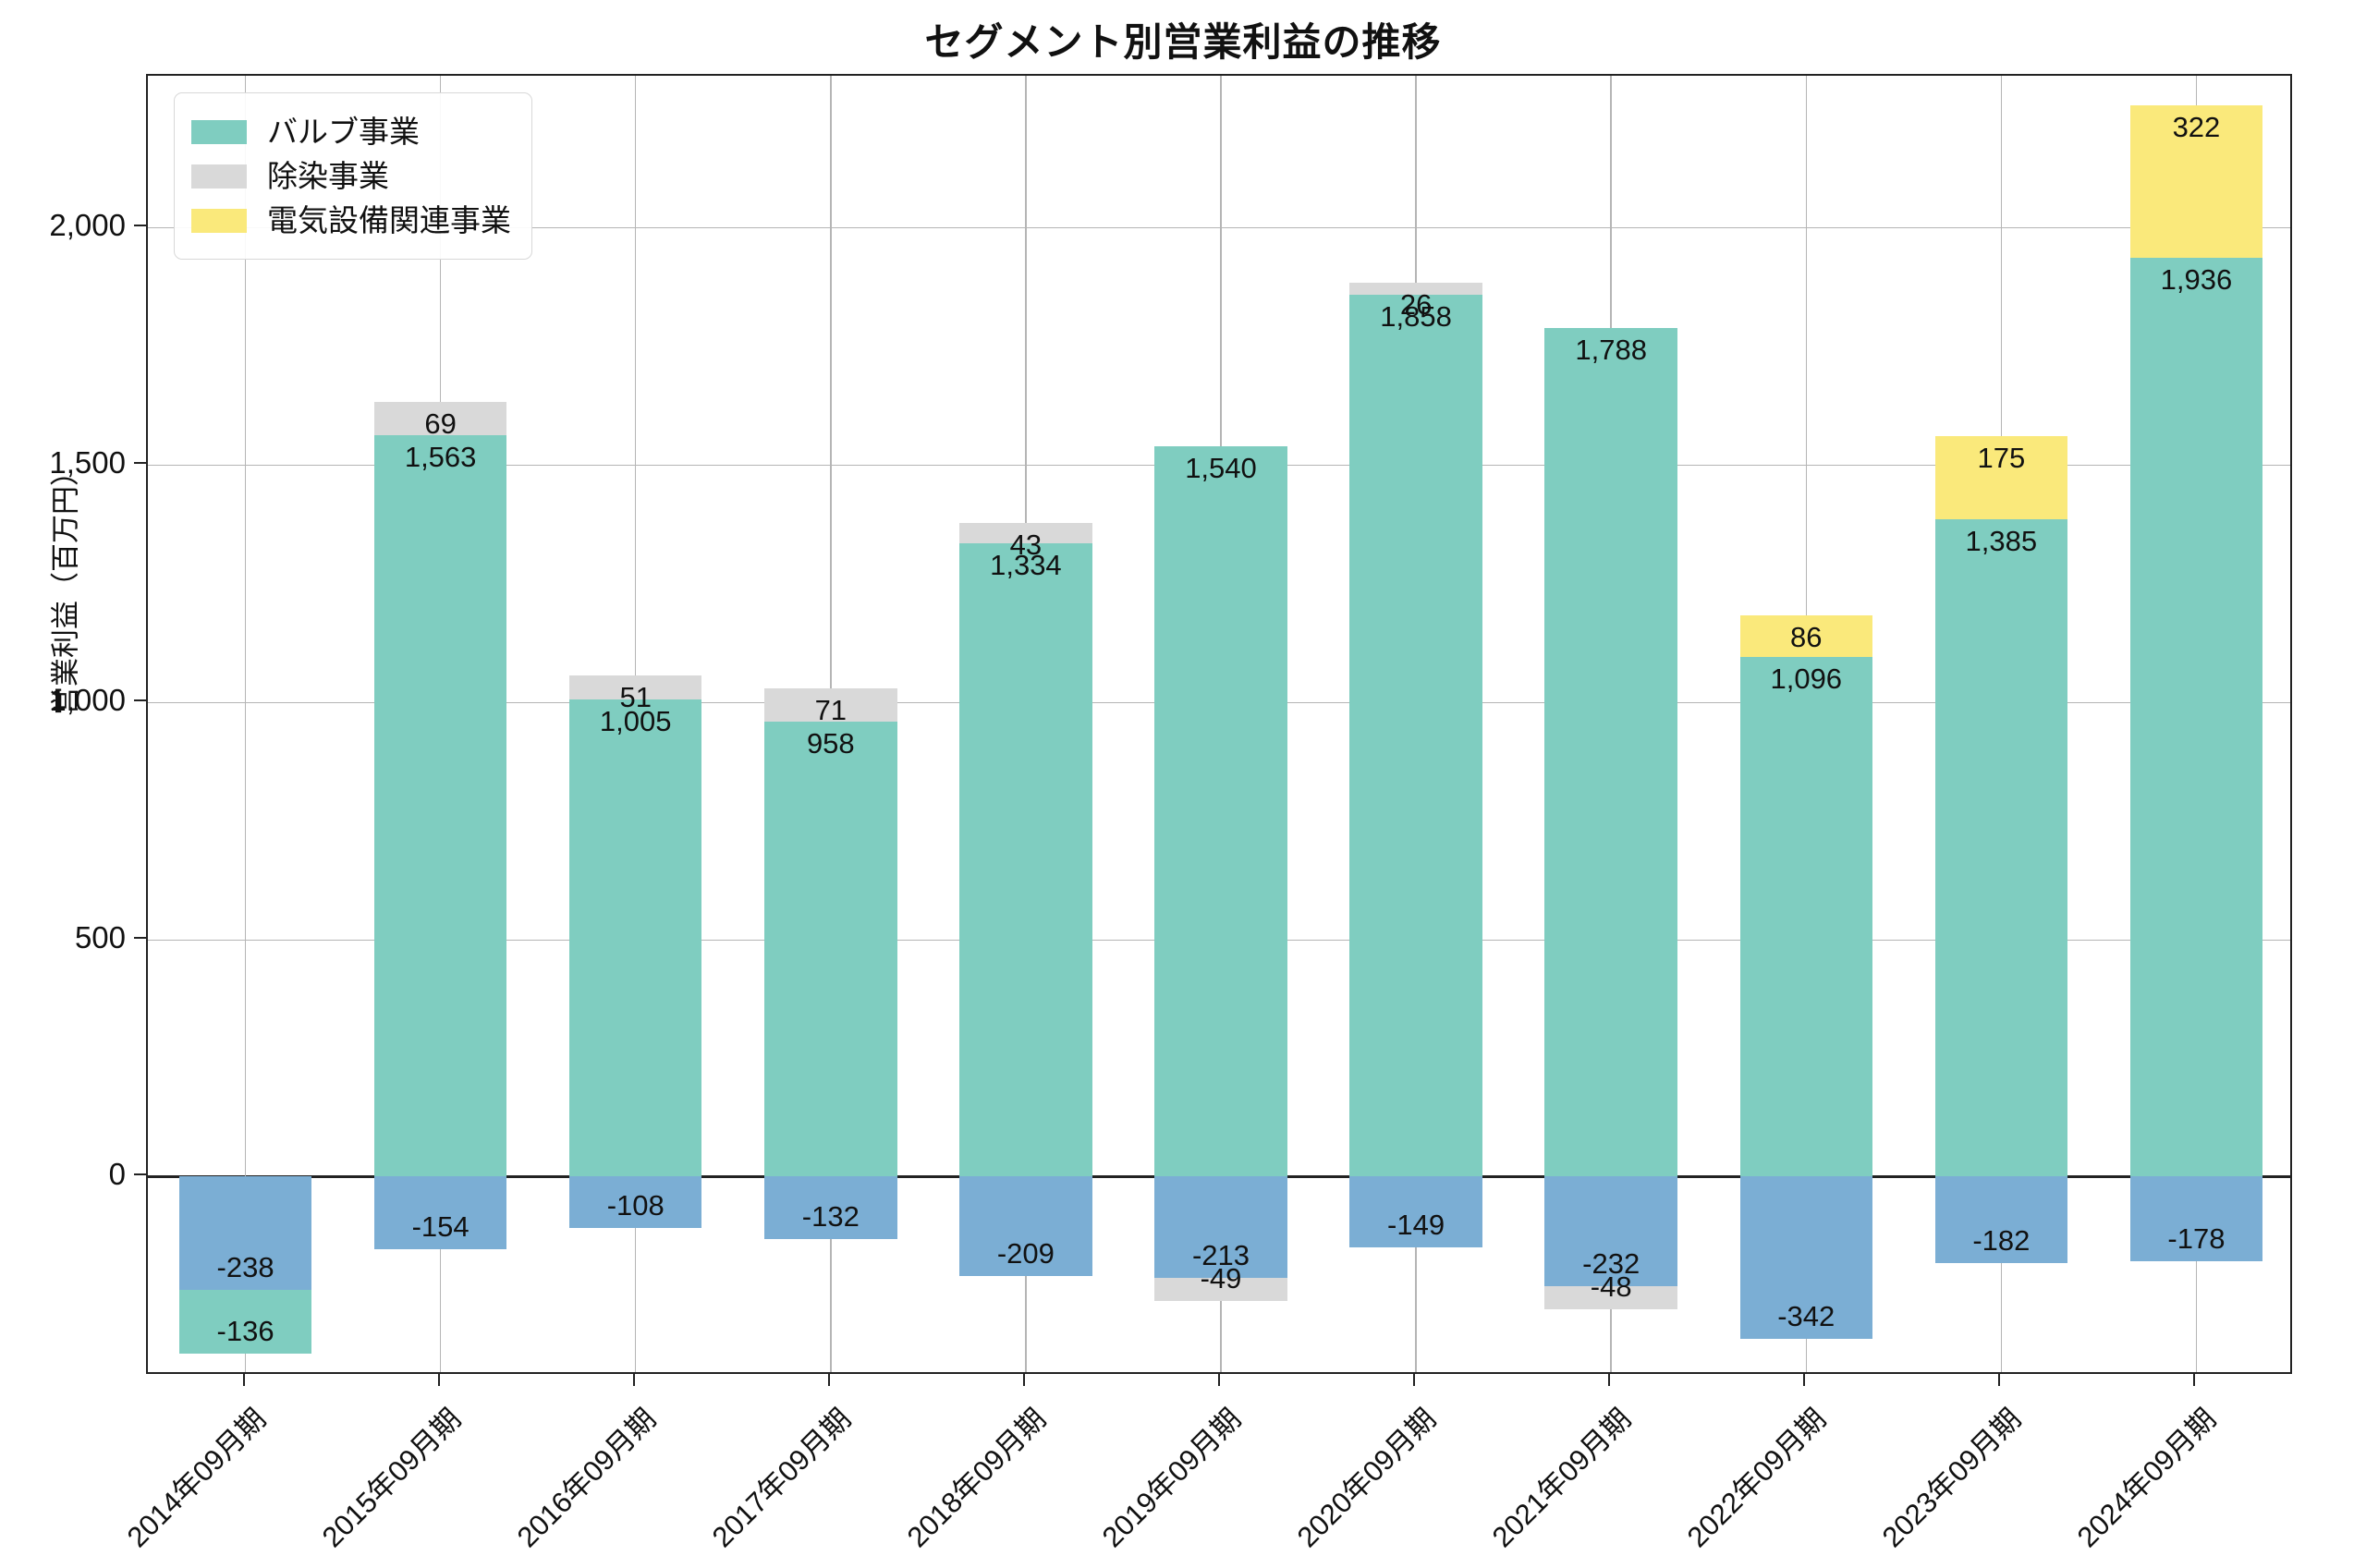 This screenshot has width=2366, height=1568. What do you see at coordinates (328, 176) in the screenshot?
I see `legend-label: 除染事業` at bounding box center [328, 176].